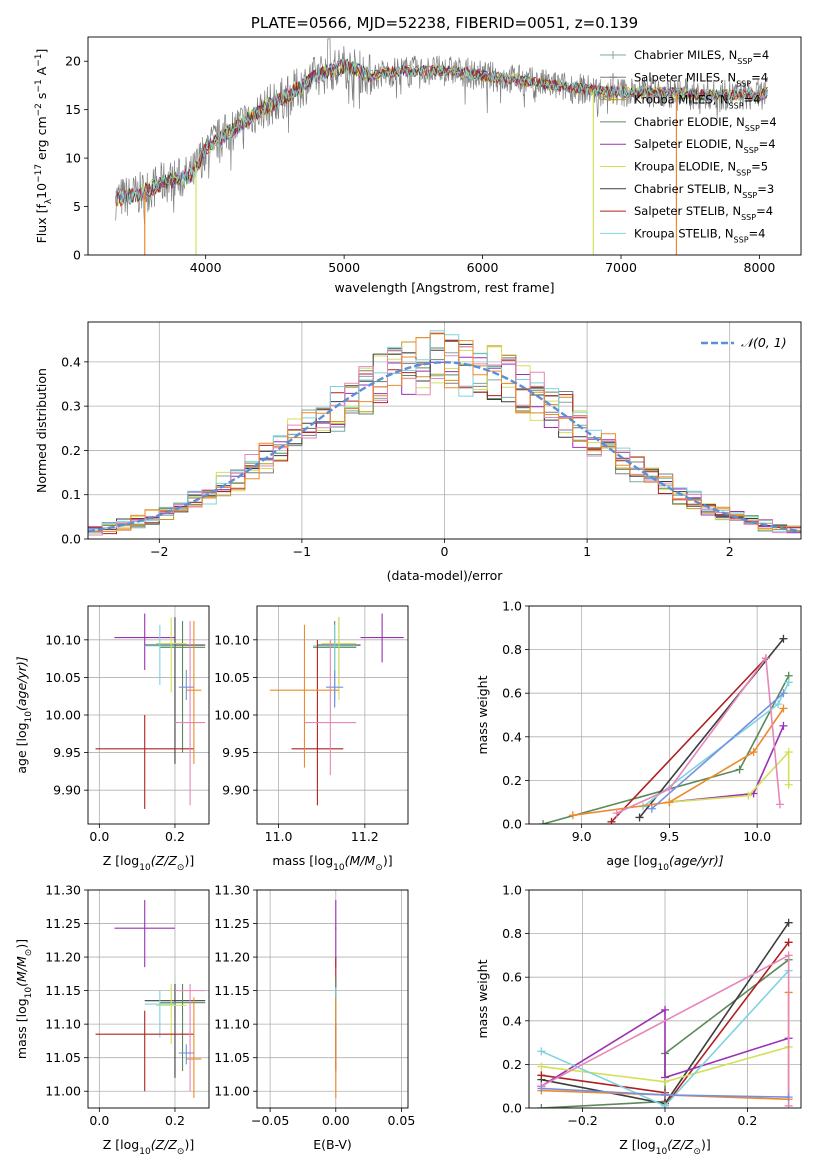 The height and width of the screenshot is (1170, 819). I want to click on y-tick-label: 1.0, so click(512, 606).